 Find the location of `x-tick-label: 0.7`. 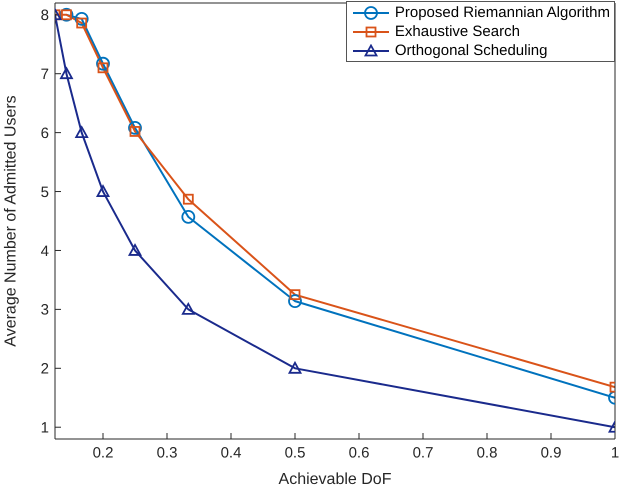

x-tick-label: 0.7 is located at coordinates (423, 453).